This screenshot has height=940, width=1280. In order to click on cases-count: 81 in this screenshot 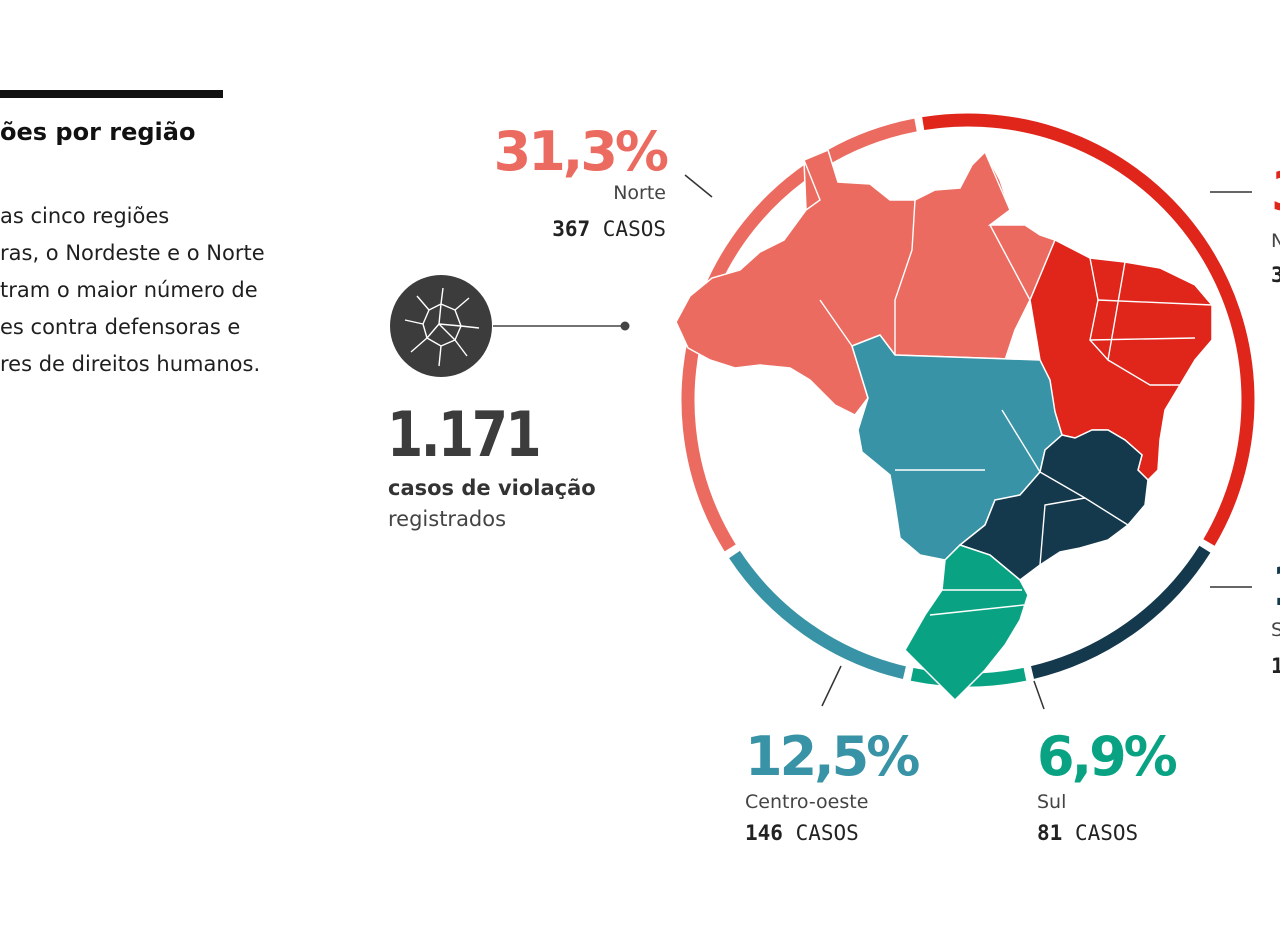, I will do `click(1049, 833)`.